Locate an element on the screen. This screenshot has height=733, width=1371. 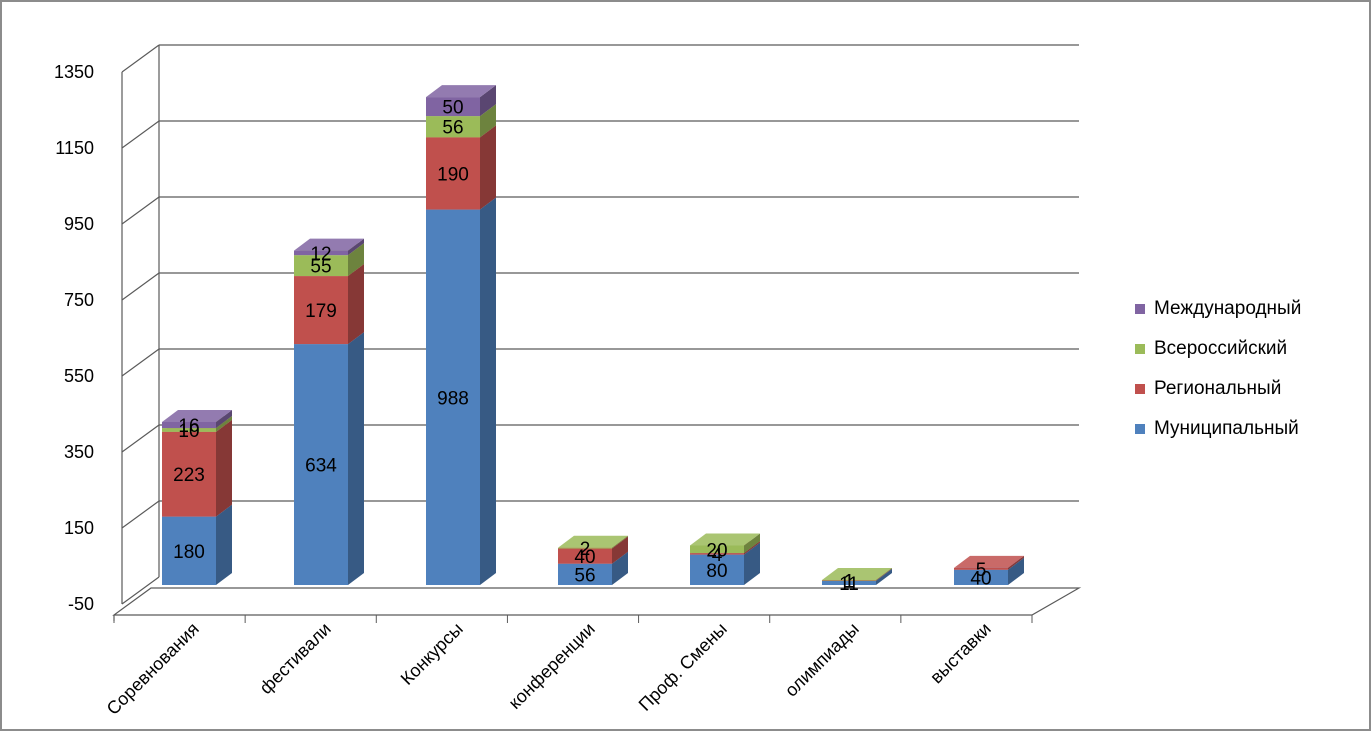
data-label: 11 is located at coordinates (849, 584).